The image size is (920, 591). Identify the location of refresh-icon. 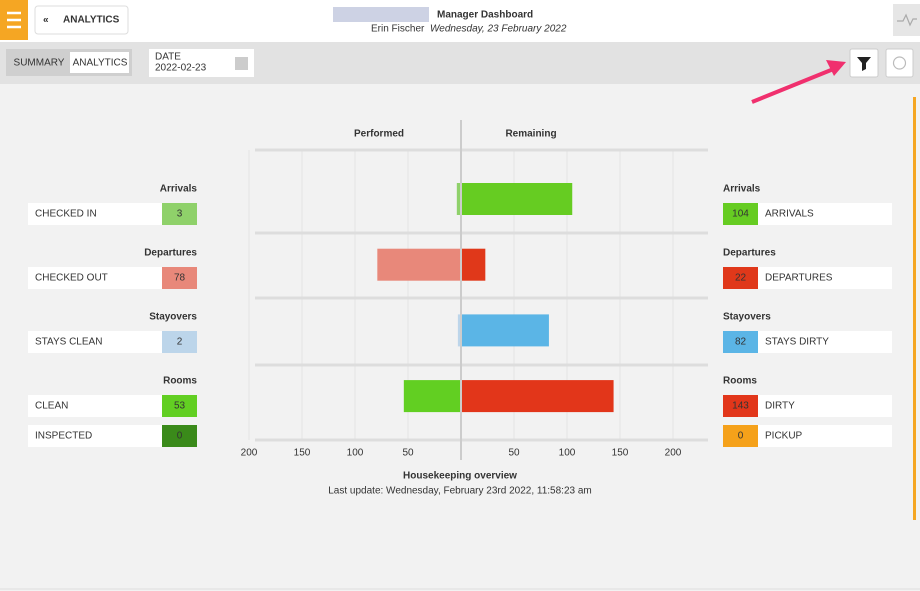
(899, 63).